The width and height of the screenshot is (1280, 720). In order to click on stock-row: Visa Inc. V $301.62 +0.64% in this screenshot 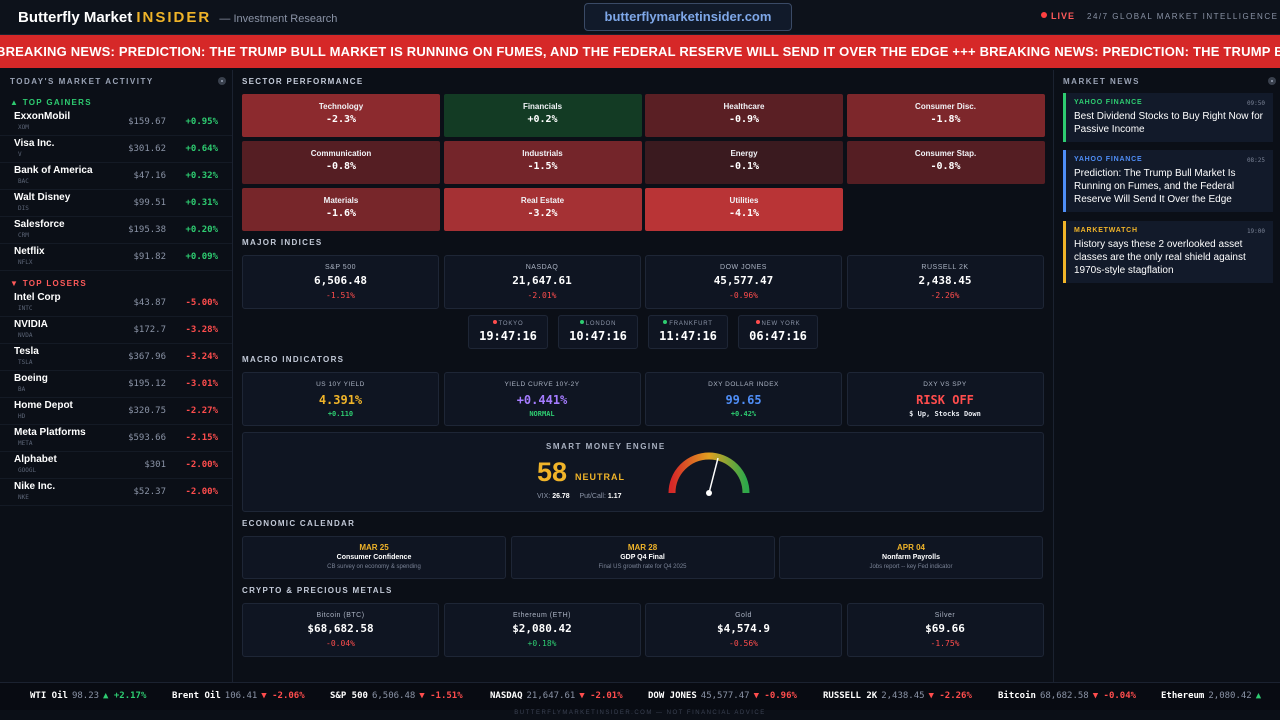, I will do `click(116, 149)`.